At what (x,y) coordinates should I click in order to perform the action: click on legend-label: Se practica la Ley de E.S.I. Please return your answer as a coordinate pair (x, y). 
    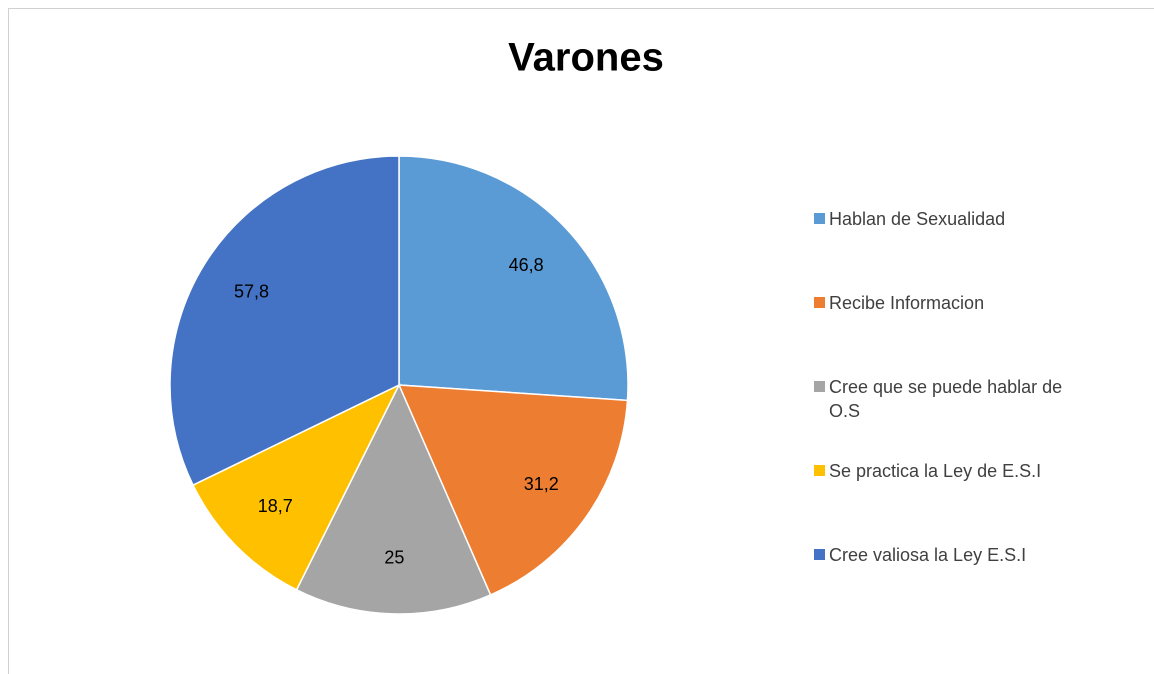
    Looking at the image, I should click on (935, 471).